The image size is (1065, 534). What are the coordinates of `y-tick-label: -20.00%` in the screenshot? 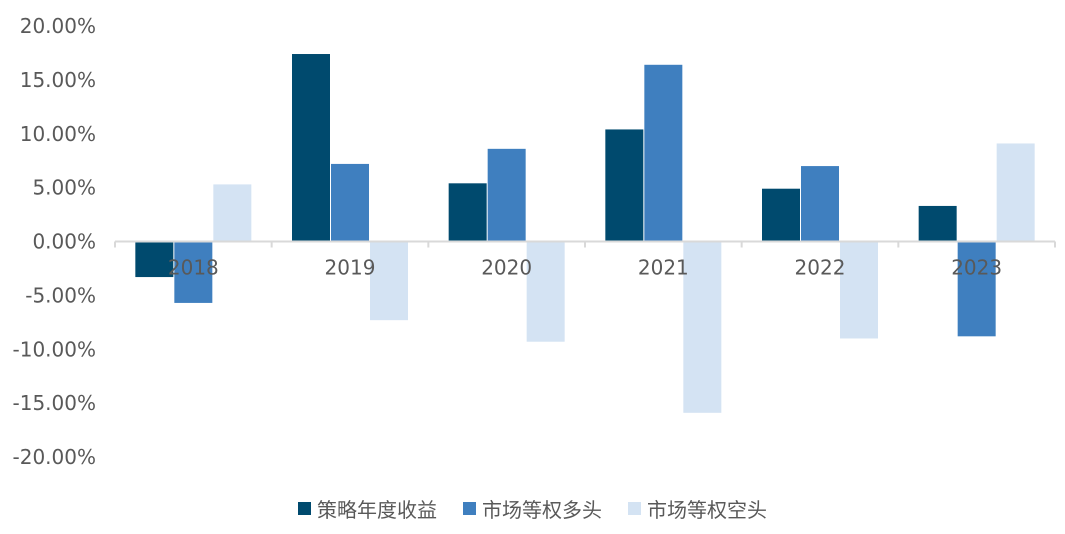 It's located at (54, 457).